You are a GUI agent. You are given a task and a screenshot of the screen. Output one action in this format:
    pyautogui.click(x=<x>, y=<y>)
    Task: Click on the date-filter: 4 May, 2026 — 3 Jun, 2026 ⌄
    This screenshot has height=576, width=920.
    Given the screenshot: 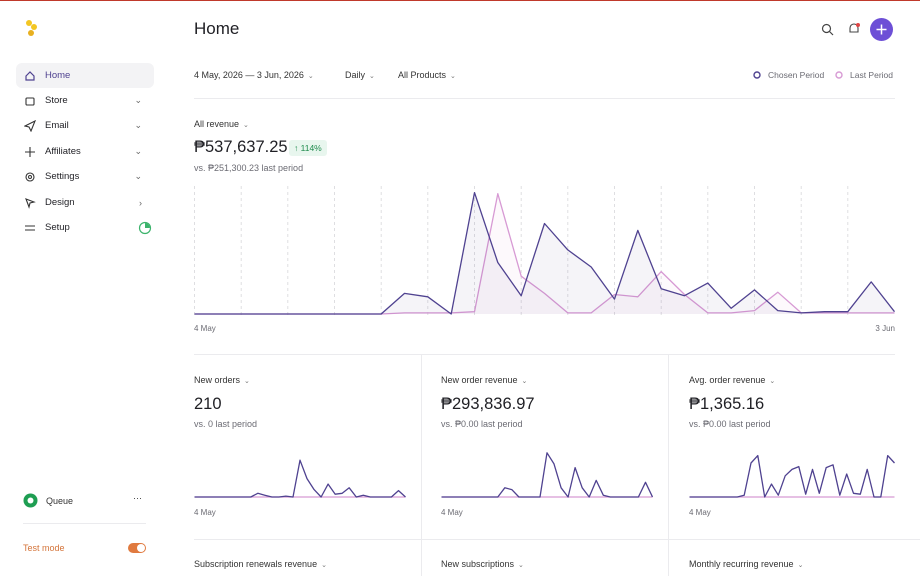 What is the action you would take?
    pyautogui.click(x=254, y=75)
    